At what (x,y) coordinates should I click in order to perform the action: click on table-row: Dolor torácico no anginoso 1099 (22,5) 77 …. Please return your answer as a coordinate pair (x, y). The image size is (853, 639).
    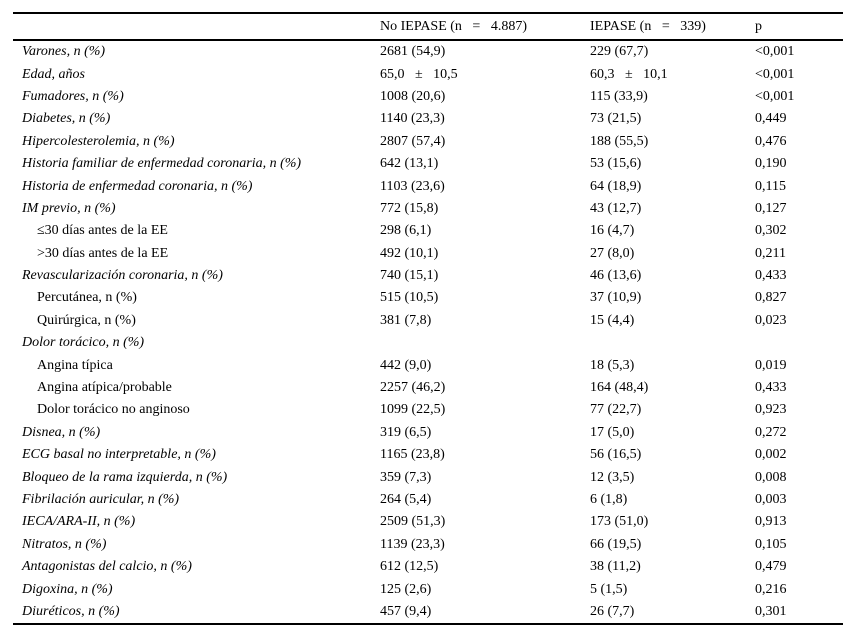
    Looking at the image, I should click on (428, 410).